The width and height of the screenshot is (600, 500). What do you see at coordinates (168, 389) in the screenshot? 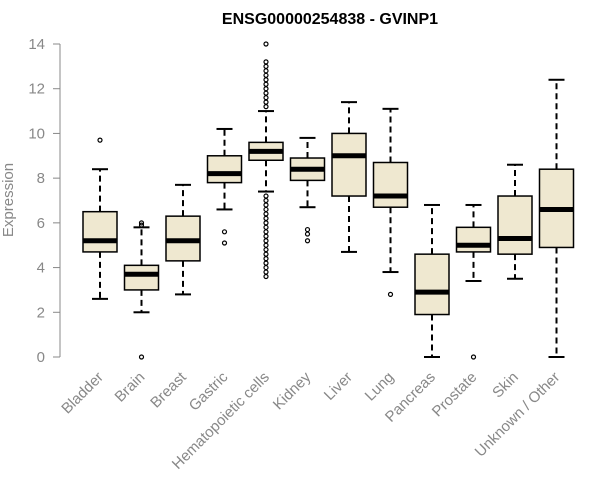
I see `x-tick-label: Breast` at bounding box center [168, 389].